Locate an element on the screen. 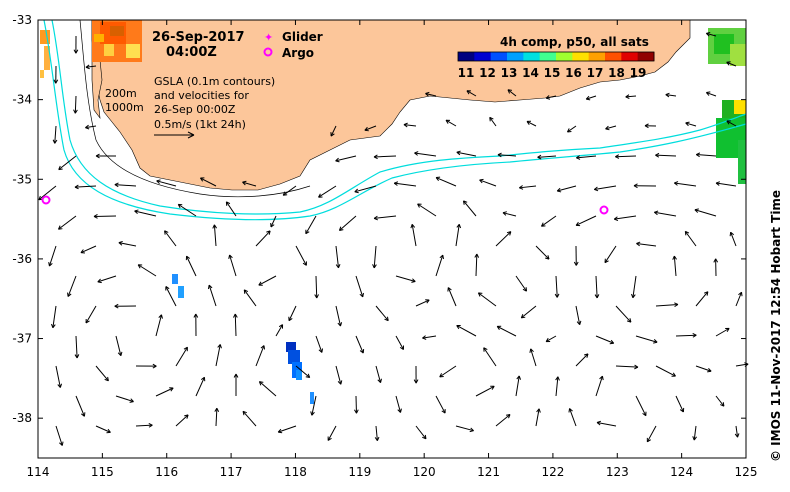 This screenshot has width=790, height=492. y-tick-label: -36 is located at coordinates (22, 259).